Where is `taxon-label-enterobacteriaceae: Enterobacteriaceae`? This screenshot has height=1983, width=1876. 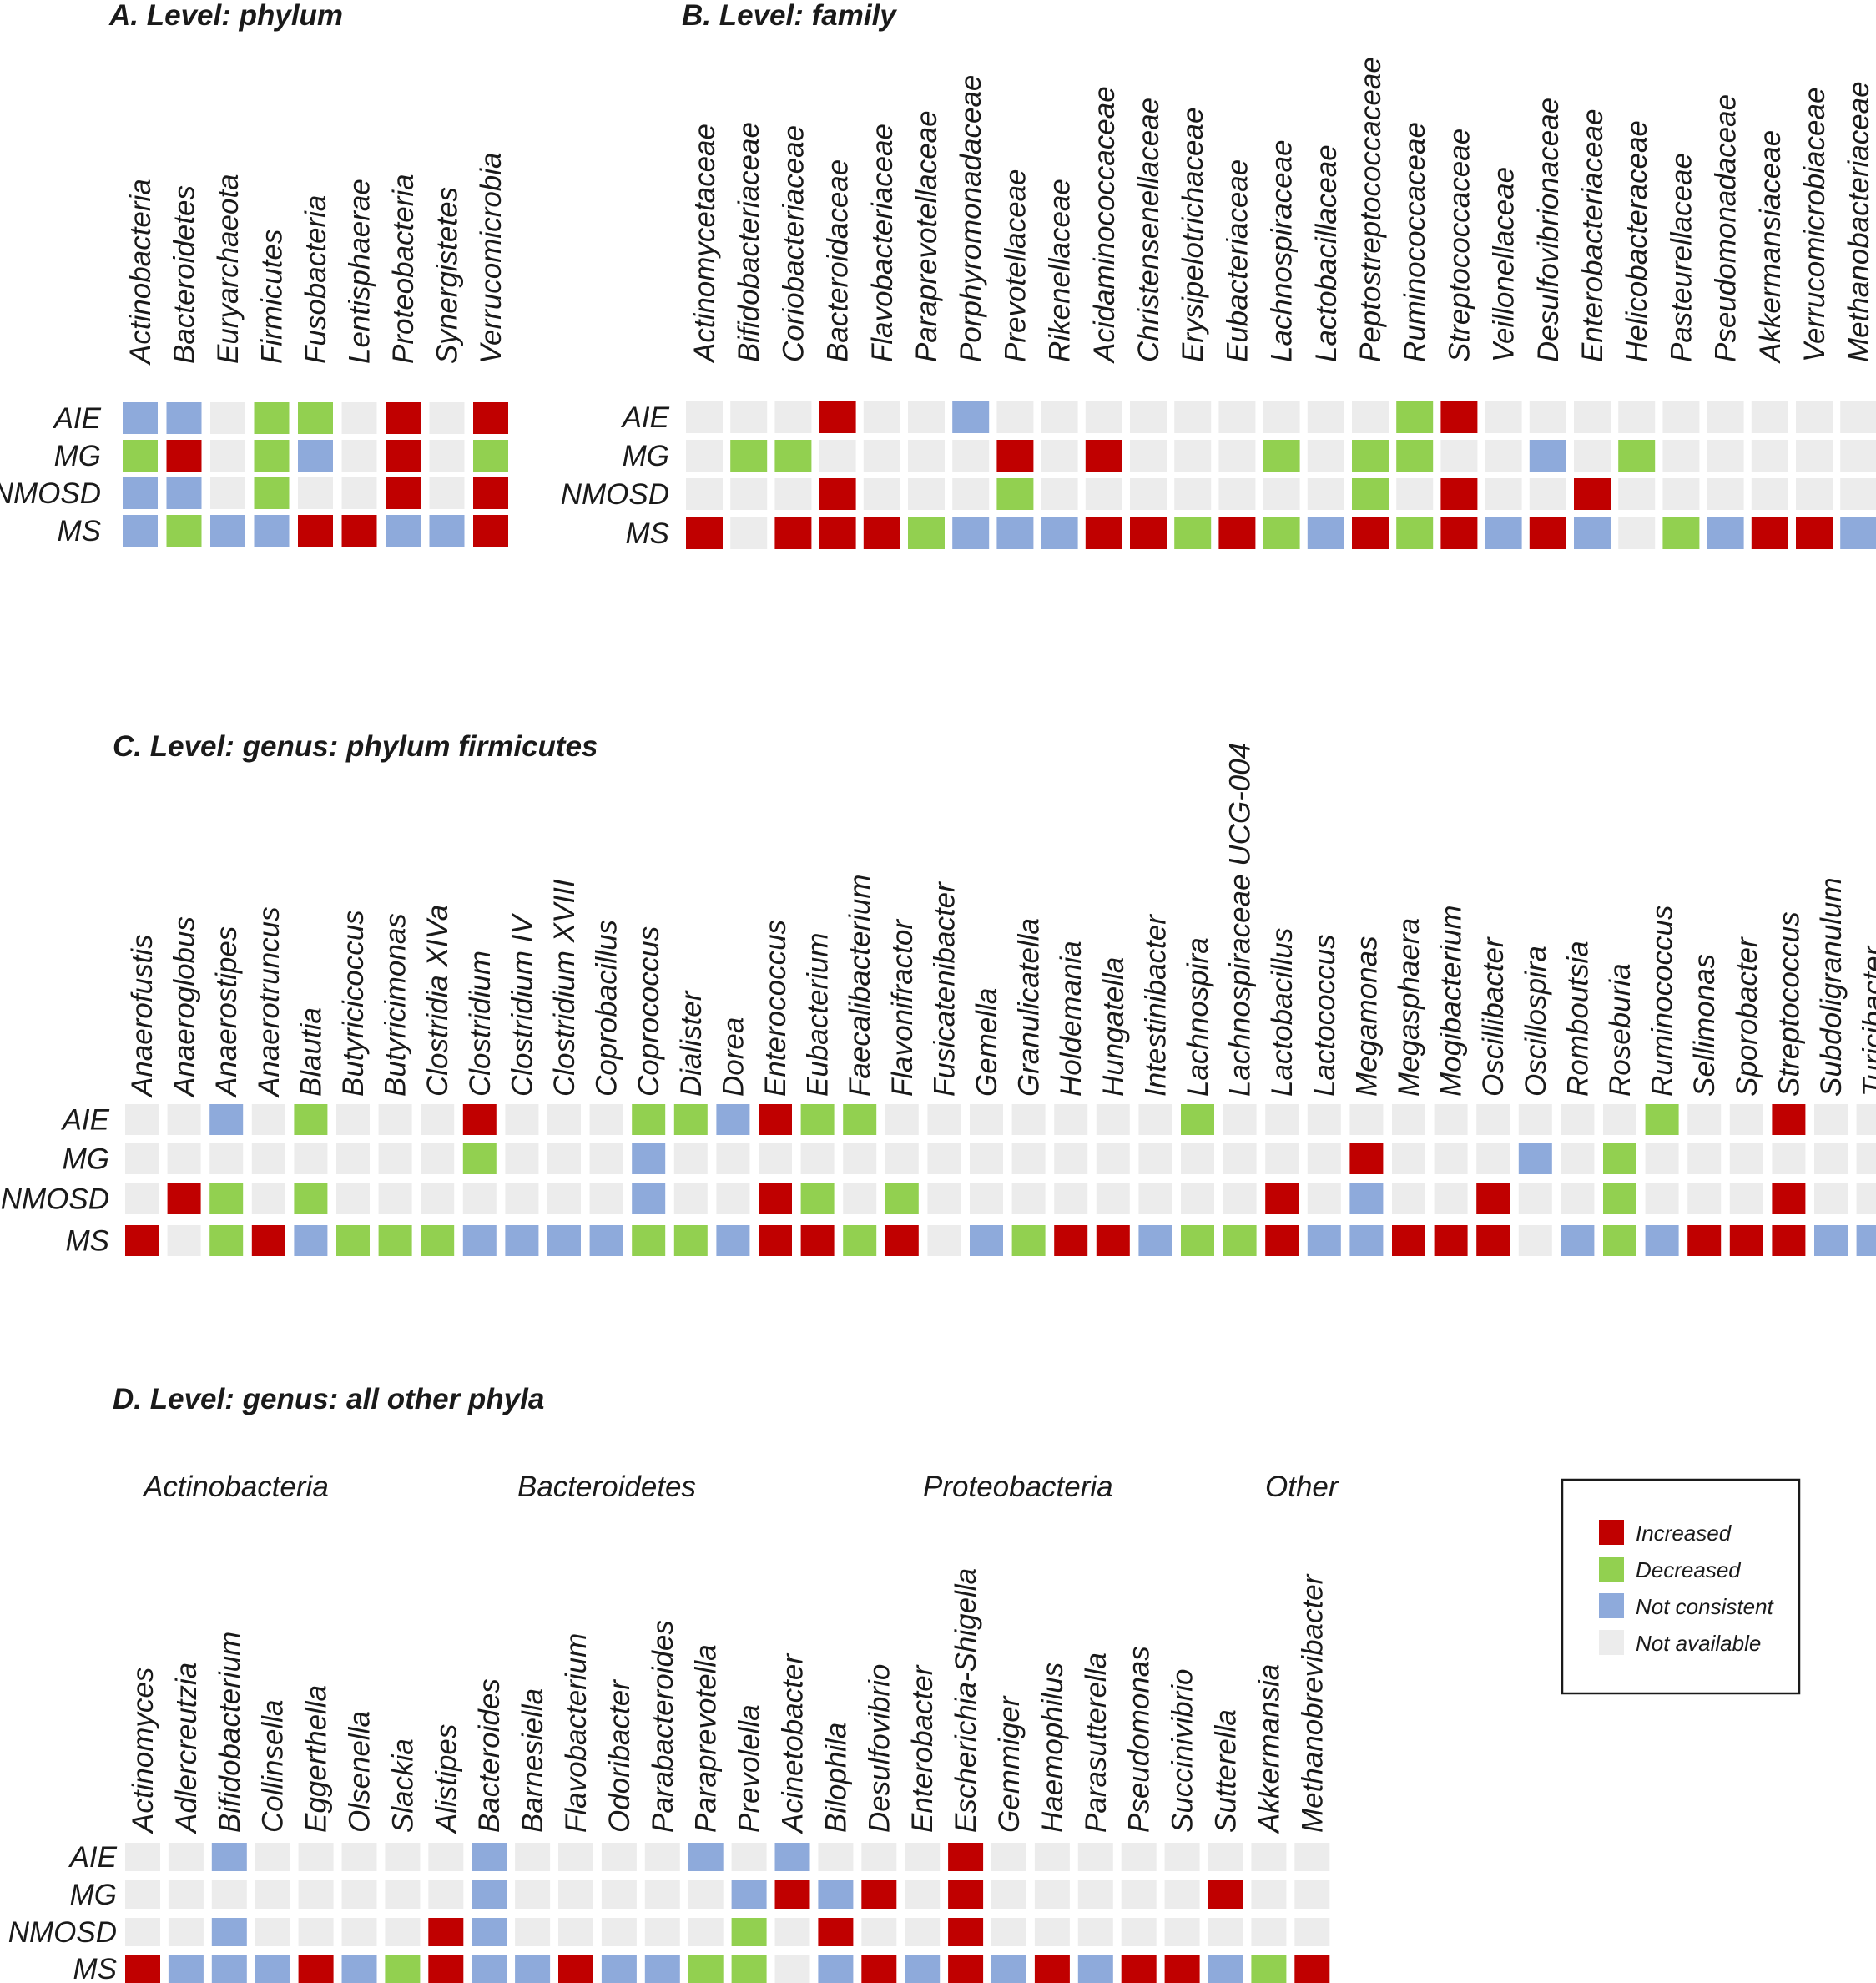
taxon-label-enterobacteriaceae: Enterobacteriaceae is located at coordinates (1592, 235).